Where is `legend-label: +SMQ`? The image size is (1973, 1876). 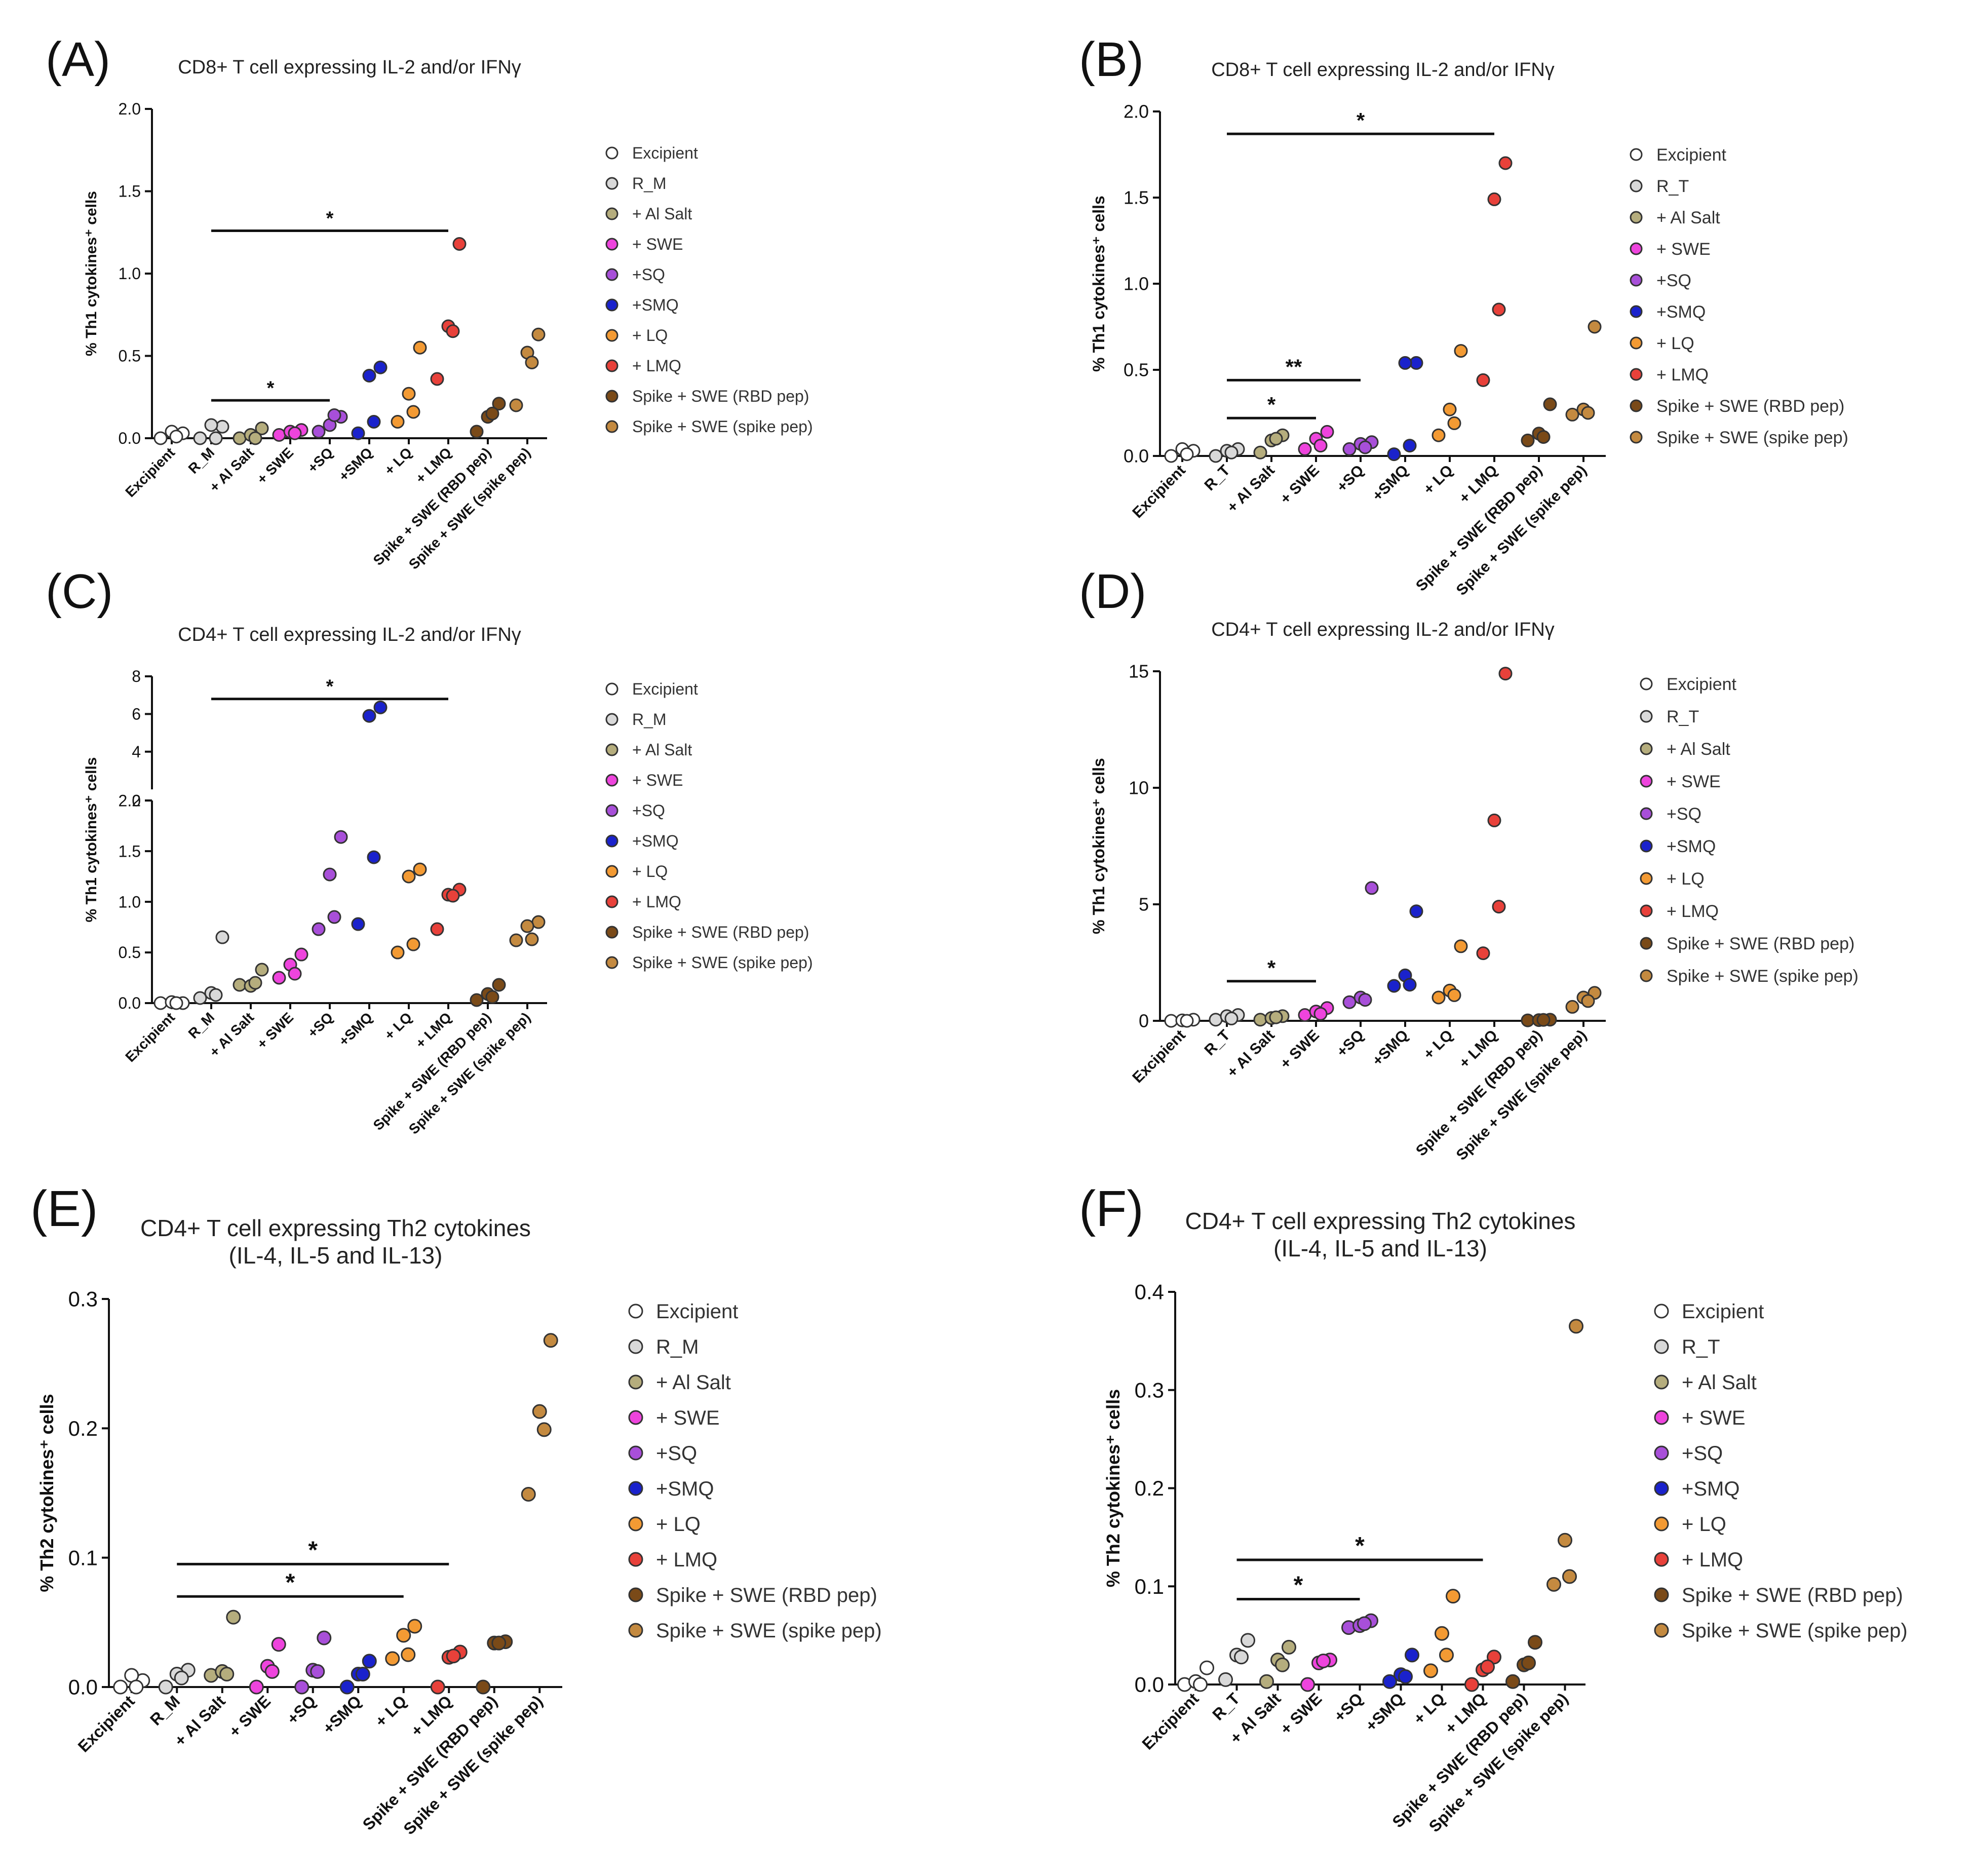 legend-label: +SMQ is located at coordinates (685, 1489).